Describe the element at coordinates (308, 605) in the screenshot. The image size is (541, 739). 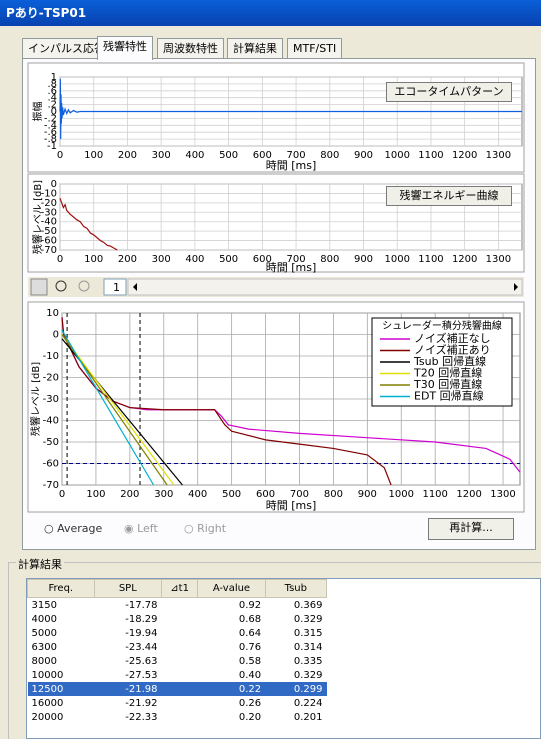
I see `cell: 0.369` at that location.